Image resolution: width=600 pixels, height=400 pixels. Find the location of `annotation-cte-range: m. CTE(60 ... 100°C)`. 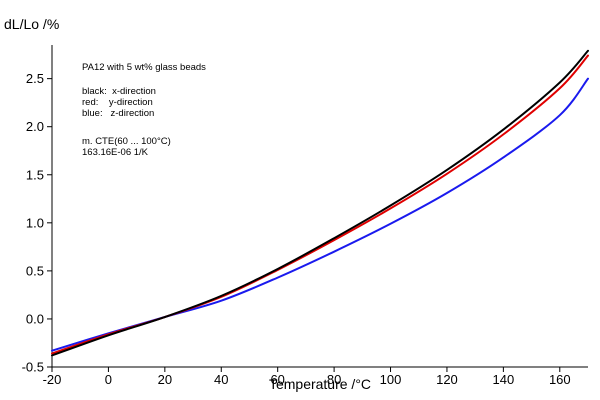

annotation-cte-range: m. CTE(60 ... 100°C) is located at coordinates (126, 141).